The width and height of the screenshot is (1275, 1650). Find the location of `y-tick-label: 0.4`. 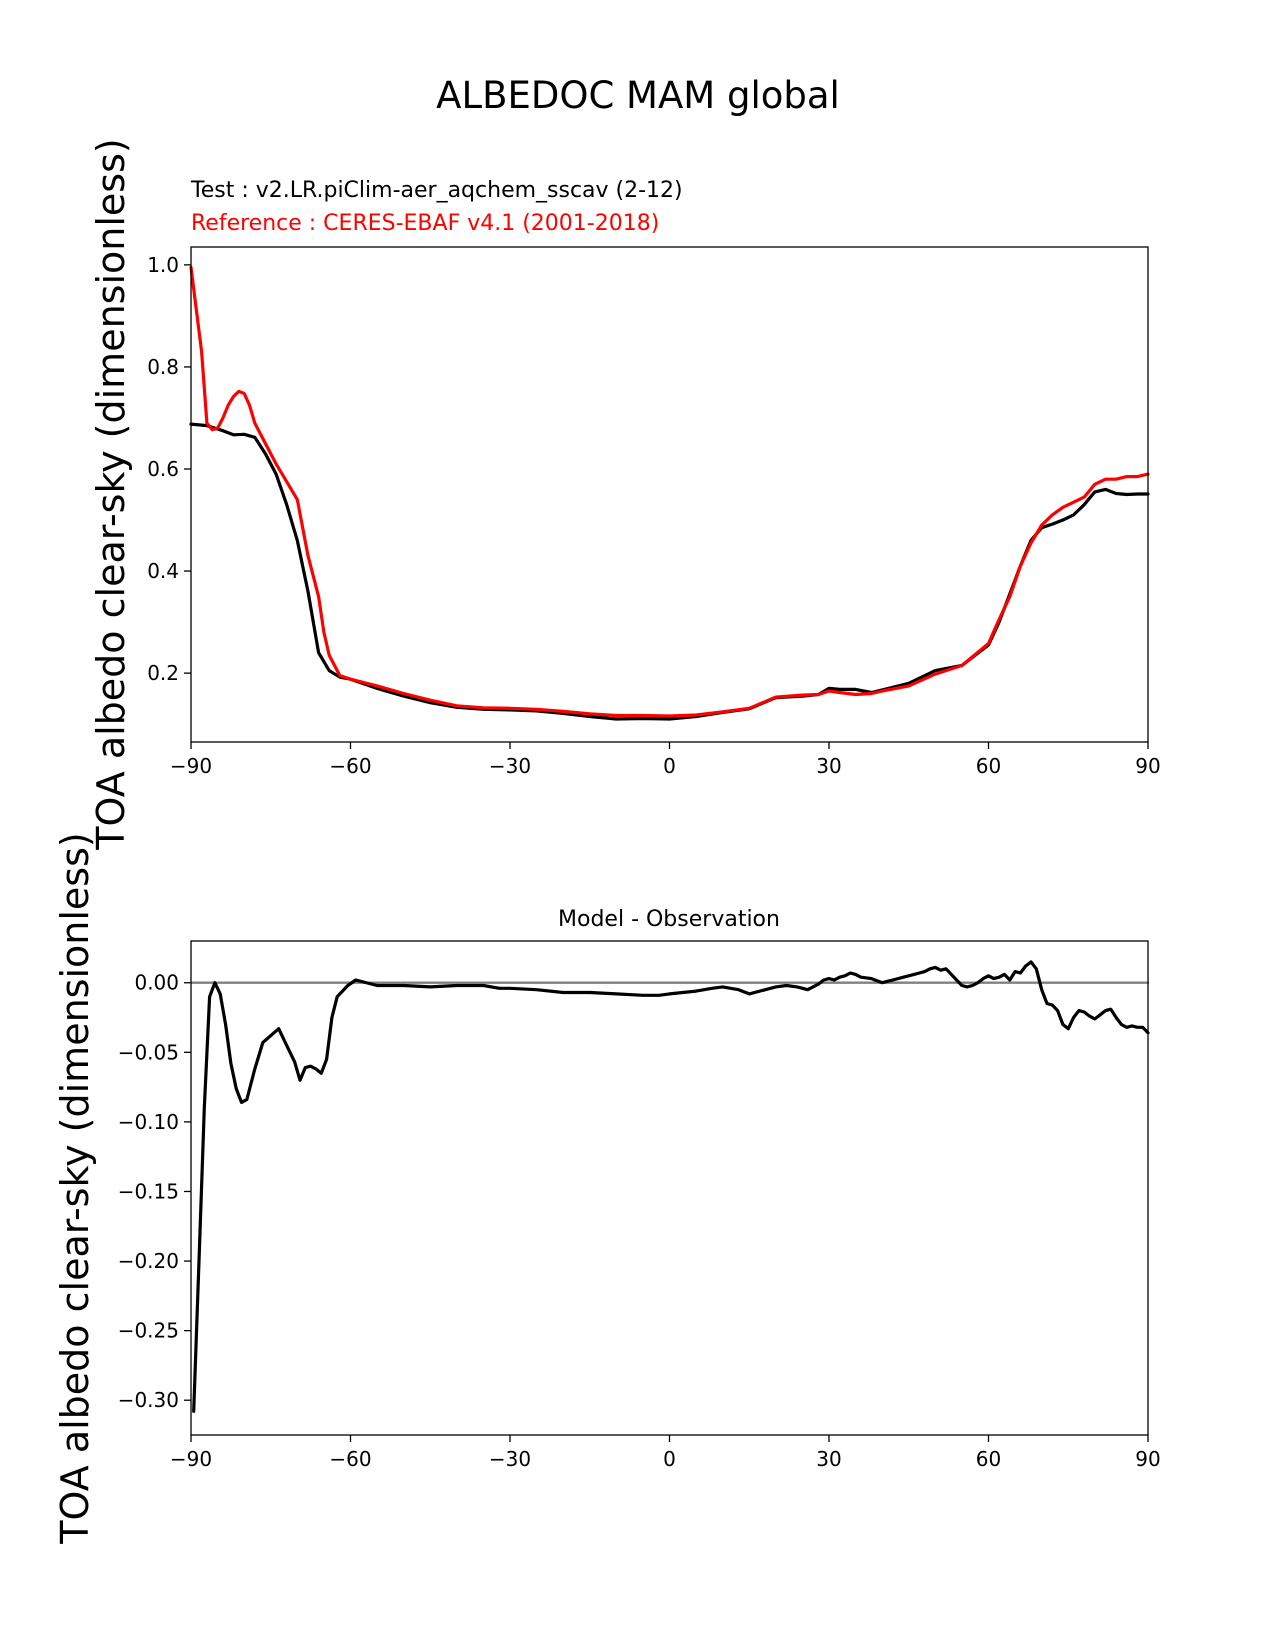

y-tick-label: 0.4 is located at coordinates (163, 571).